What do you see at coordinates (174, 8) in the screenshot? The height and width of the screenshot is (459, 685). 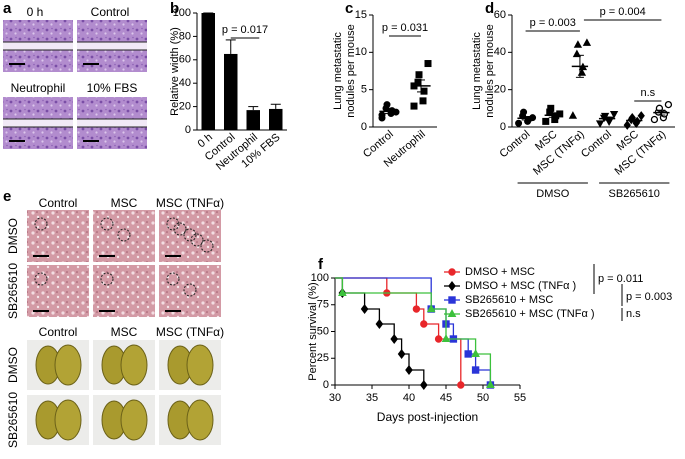 I see `panel-label: b` at bounding box center [174, 8].